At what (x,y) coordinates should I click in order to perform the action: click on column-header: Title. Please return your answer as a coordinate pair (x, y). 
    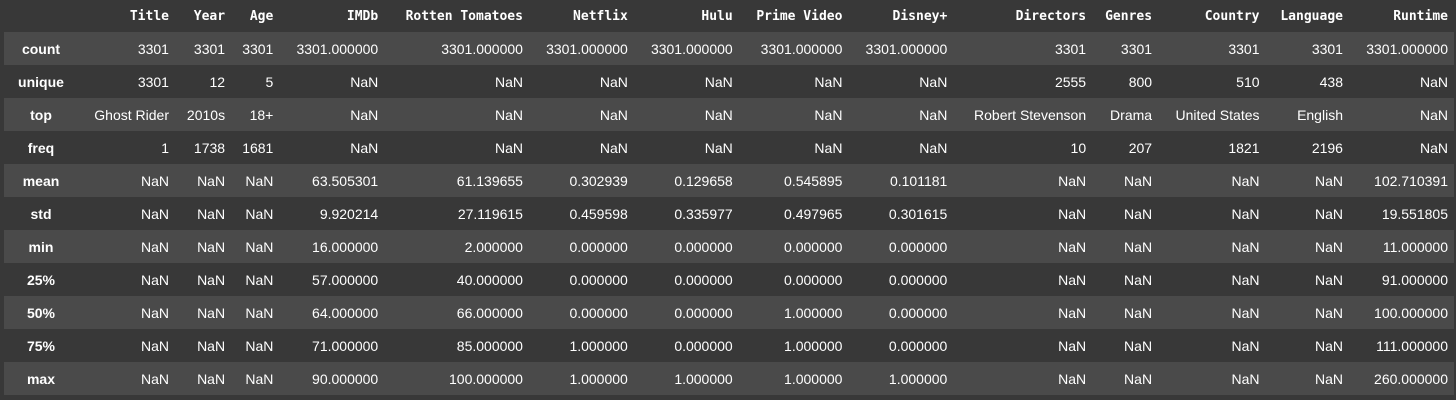
    Looking at the image, I should click on (126, 16).